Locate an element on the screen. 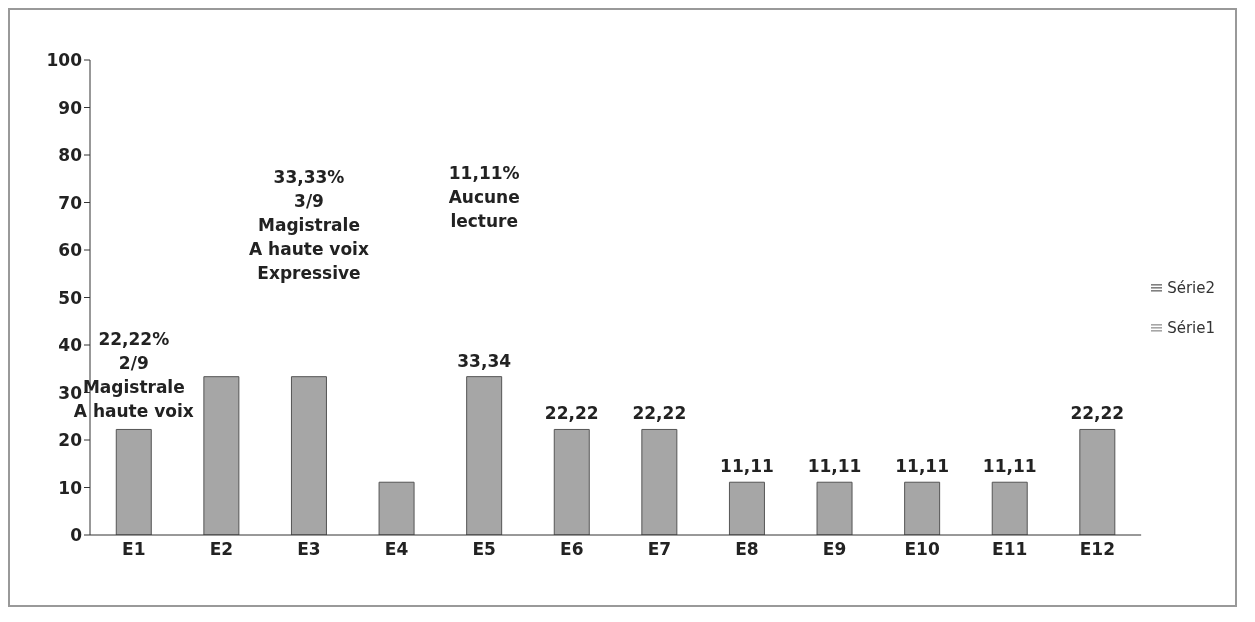 The width and height of the screenshot is (1255, 622). y-tick-label: 70 is located at coordinates (70, 202).